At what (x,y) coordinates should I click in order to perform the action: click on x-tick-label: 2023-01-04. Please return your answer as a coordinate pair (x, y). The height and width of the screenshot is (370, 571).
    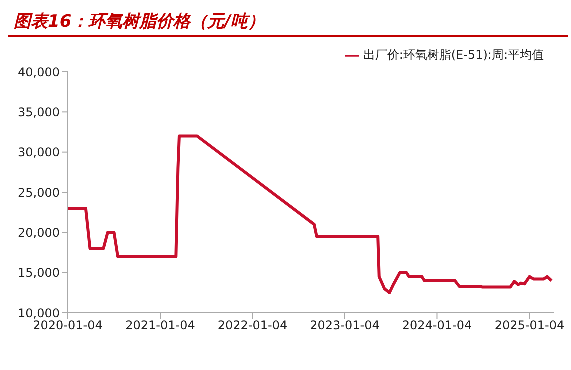
    Looking at the image, I should click on (345, 325).